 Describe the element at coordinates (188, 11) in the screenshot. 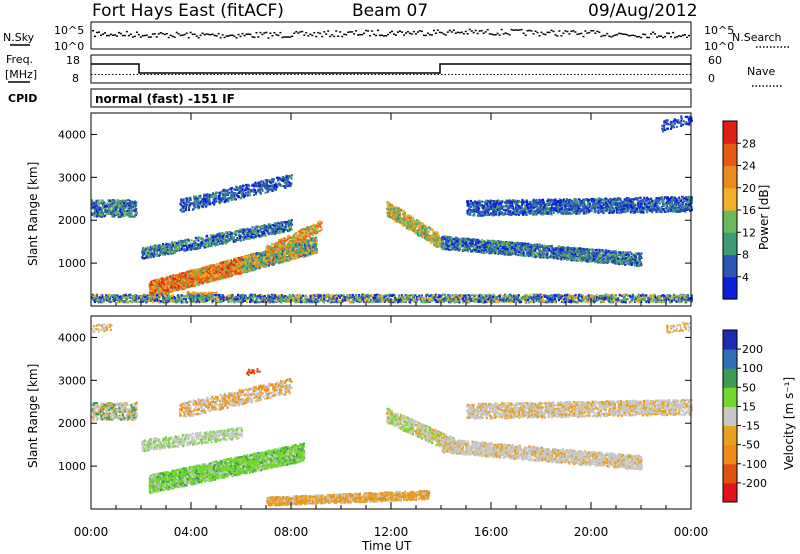

I see `station-title: Fort Hays East (fitACF)` at that location.